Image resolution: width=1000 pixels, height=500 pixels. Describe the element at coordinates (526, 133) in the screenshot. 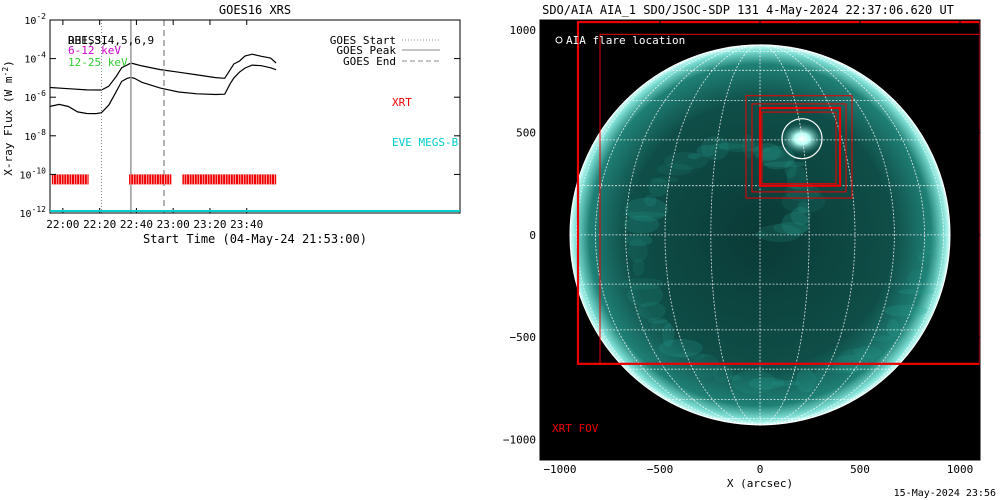

I see `aia-ytick-label: 500` at that location.